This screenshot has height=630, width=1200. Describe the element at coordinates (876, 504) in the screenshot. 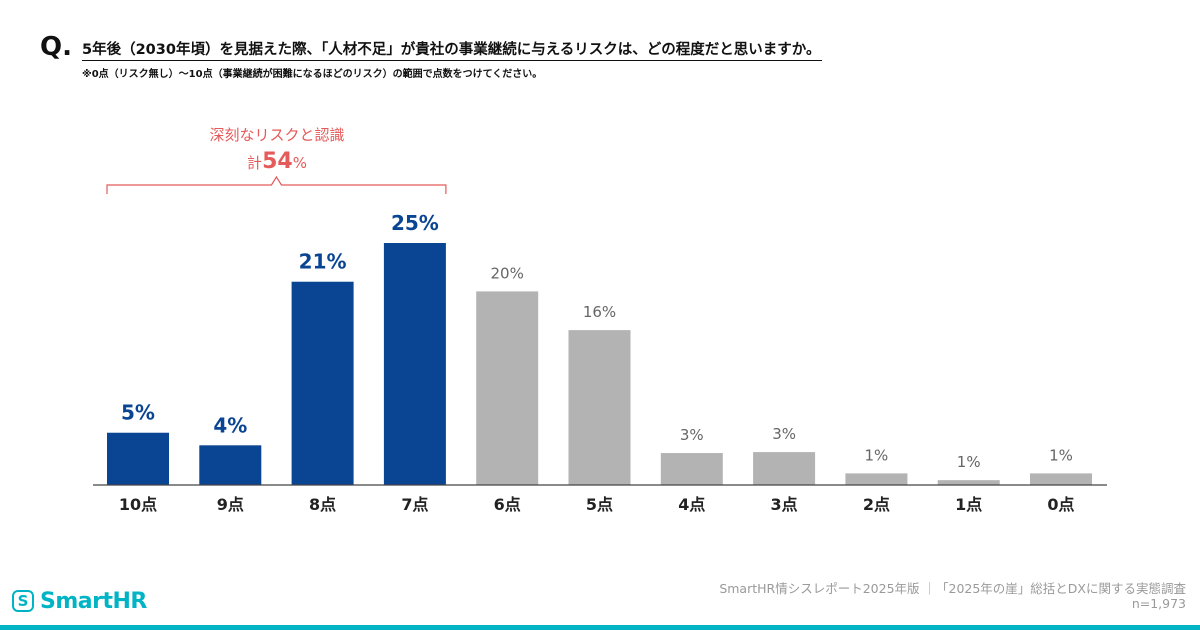

I see `x-tick-label-8: 2点` at that location.